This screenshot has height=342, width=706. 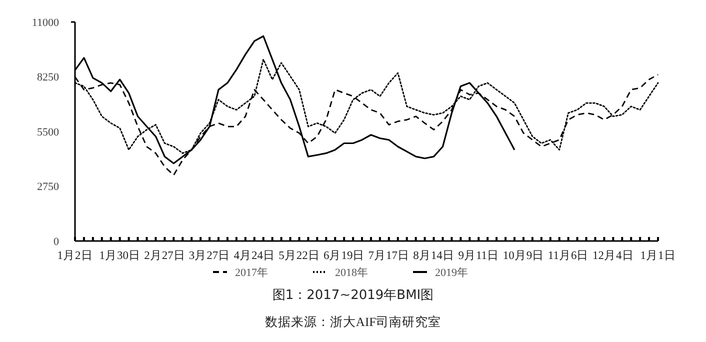 What do you see at coordinates (209, 255) in the screenshot?
I see `x-tick-label: 3月27日` at bounding box center [209, 255].